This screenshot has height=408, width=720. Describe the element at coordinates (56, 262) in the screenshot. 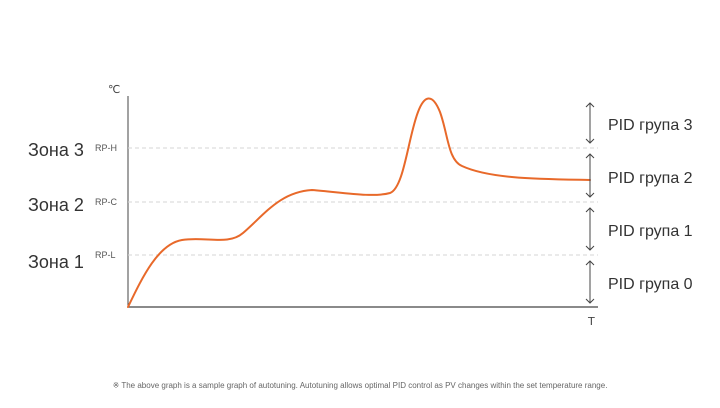

I see `zone-1-label: Зона 1` at that location.